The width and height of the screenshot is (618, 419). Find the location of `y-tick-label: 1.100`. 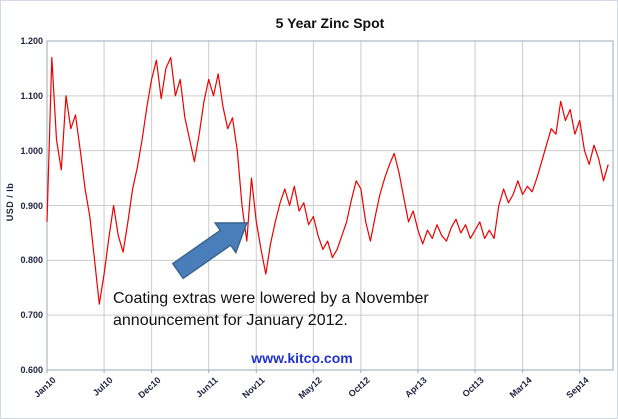

y-tick-label: 1.100 is located at coordinates (31, 95).